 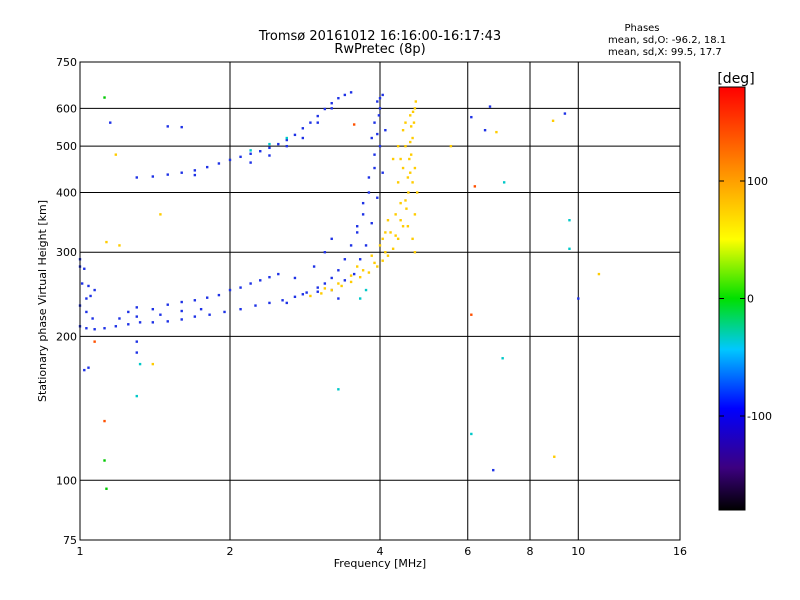 What do you see at coordinates (750, 299) in the screenshot?
I see `colorbar-tick-label: 0` at bounding box center [750, 299].